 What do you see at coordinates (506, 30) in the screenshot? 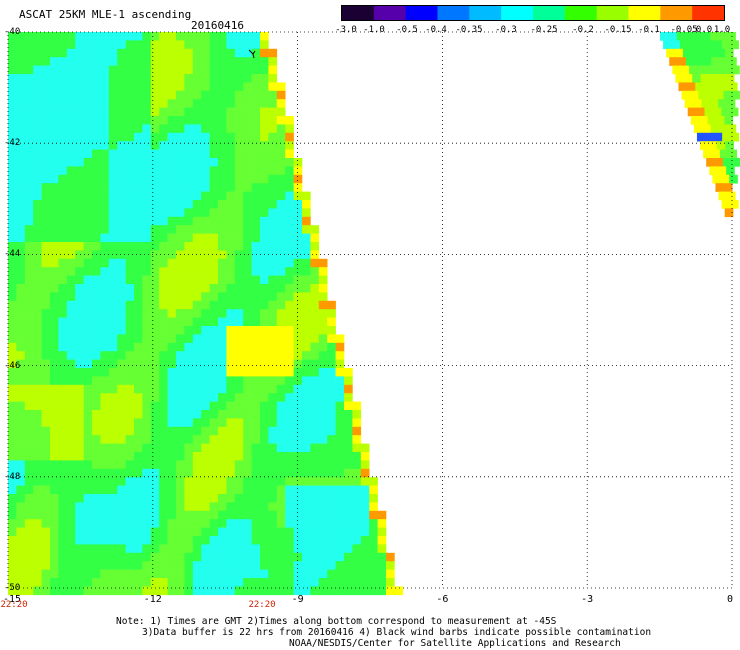
I see `colorbar-tick-label: -0.3` at bounding box center [506, 30].